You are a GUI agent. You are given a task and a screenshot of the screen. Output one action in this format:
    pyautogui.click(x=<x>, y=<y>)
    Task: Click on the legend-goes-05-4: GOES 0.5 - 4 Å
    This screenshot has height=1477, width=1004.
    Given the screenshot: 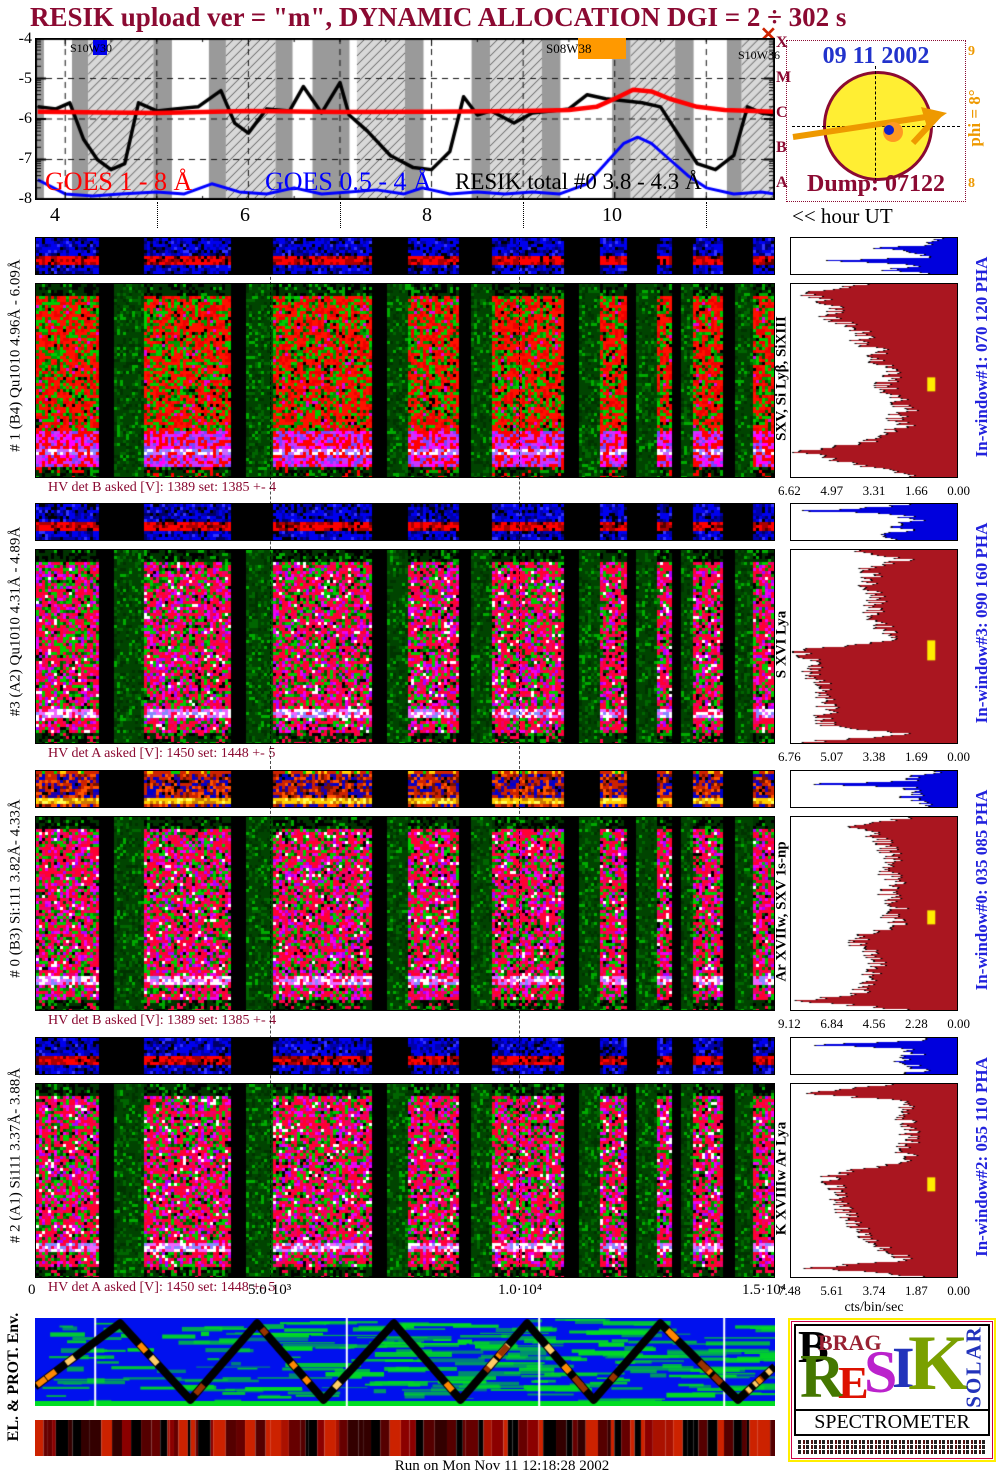 What is the action you would take?
    pyautogui.click(x=348, y=181)
    